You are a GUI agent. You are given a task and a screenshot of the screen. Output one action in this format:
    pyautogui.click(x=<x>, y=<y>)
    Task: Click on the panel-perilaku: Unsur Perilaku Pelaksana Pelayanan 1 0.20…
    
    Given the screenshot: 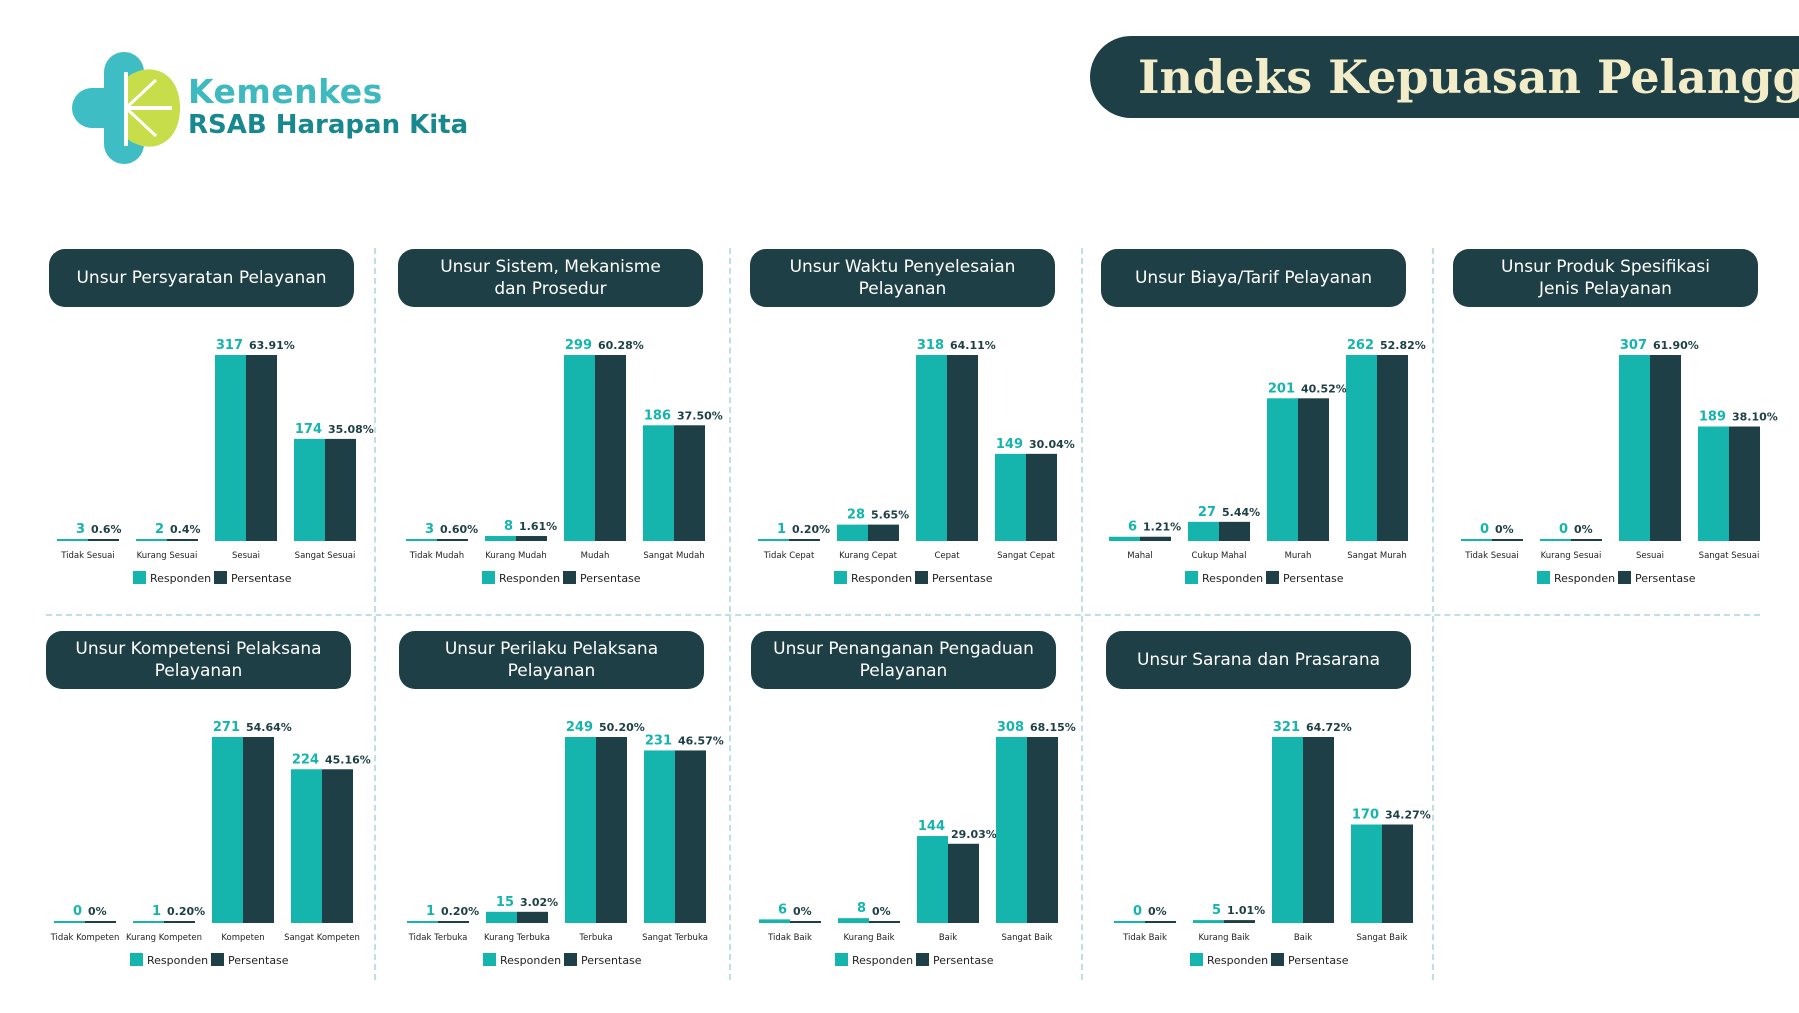 What is the action you would take?
    pyautogui.click(x=574, y=821)
    